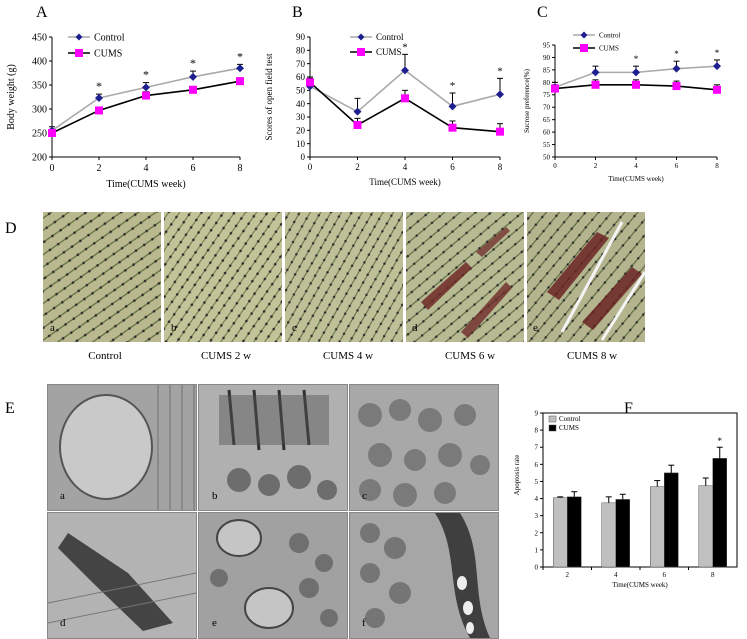  What do you see at coordinates (63, 623) in the screenshot?
I see `micrograph-label-d: d` at bounding box center [63, 623].